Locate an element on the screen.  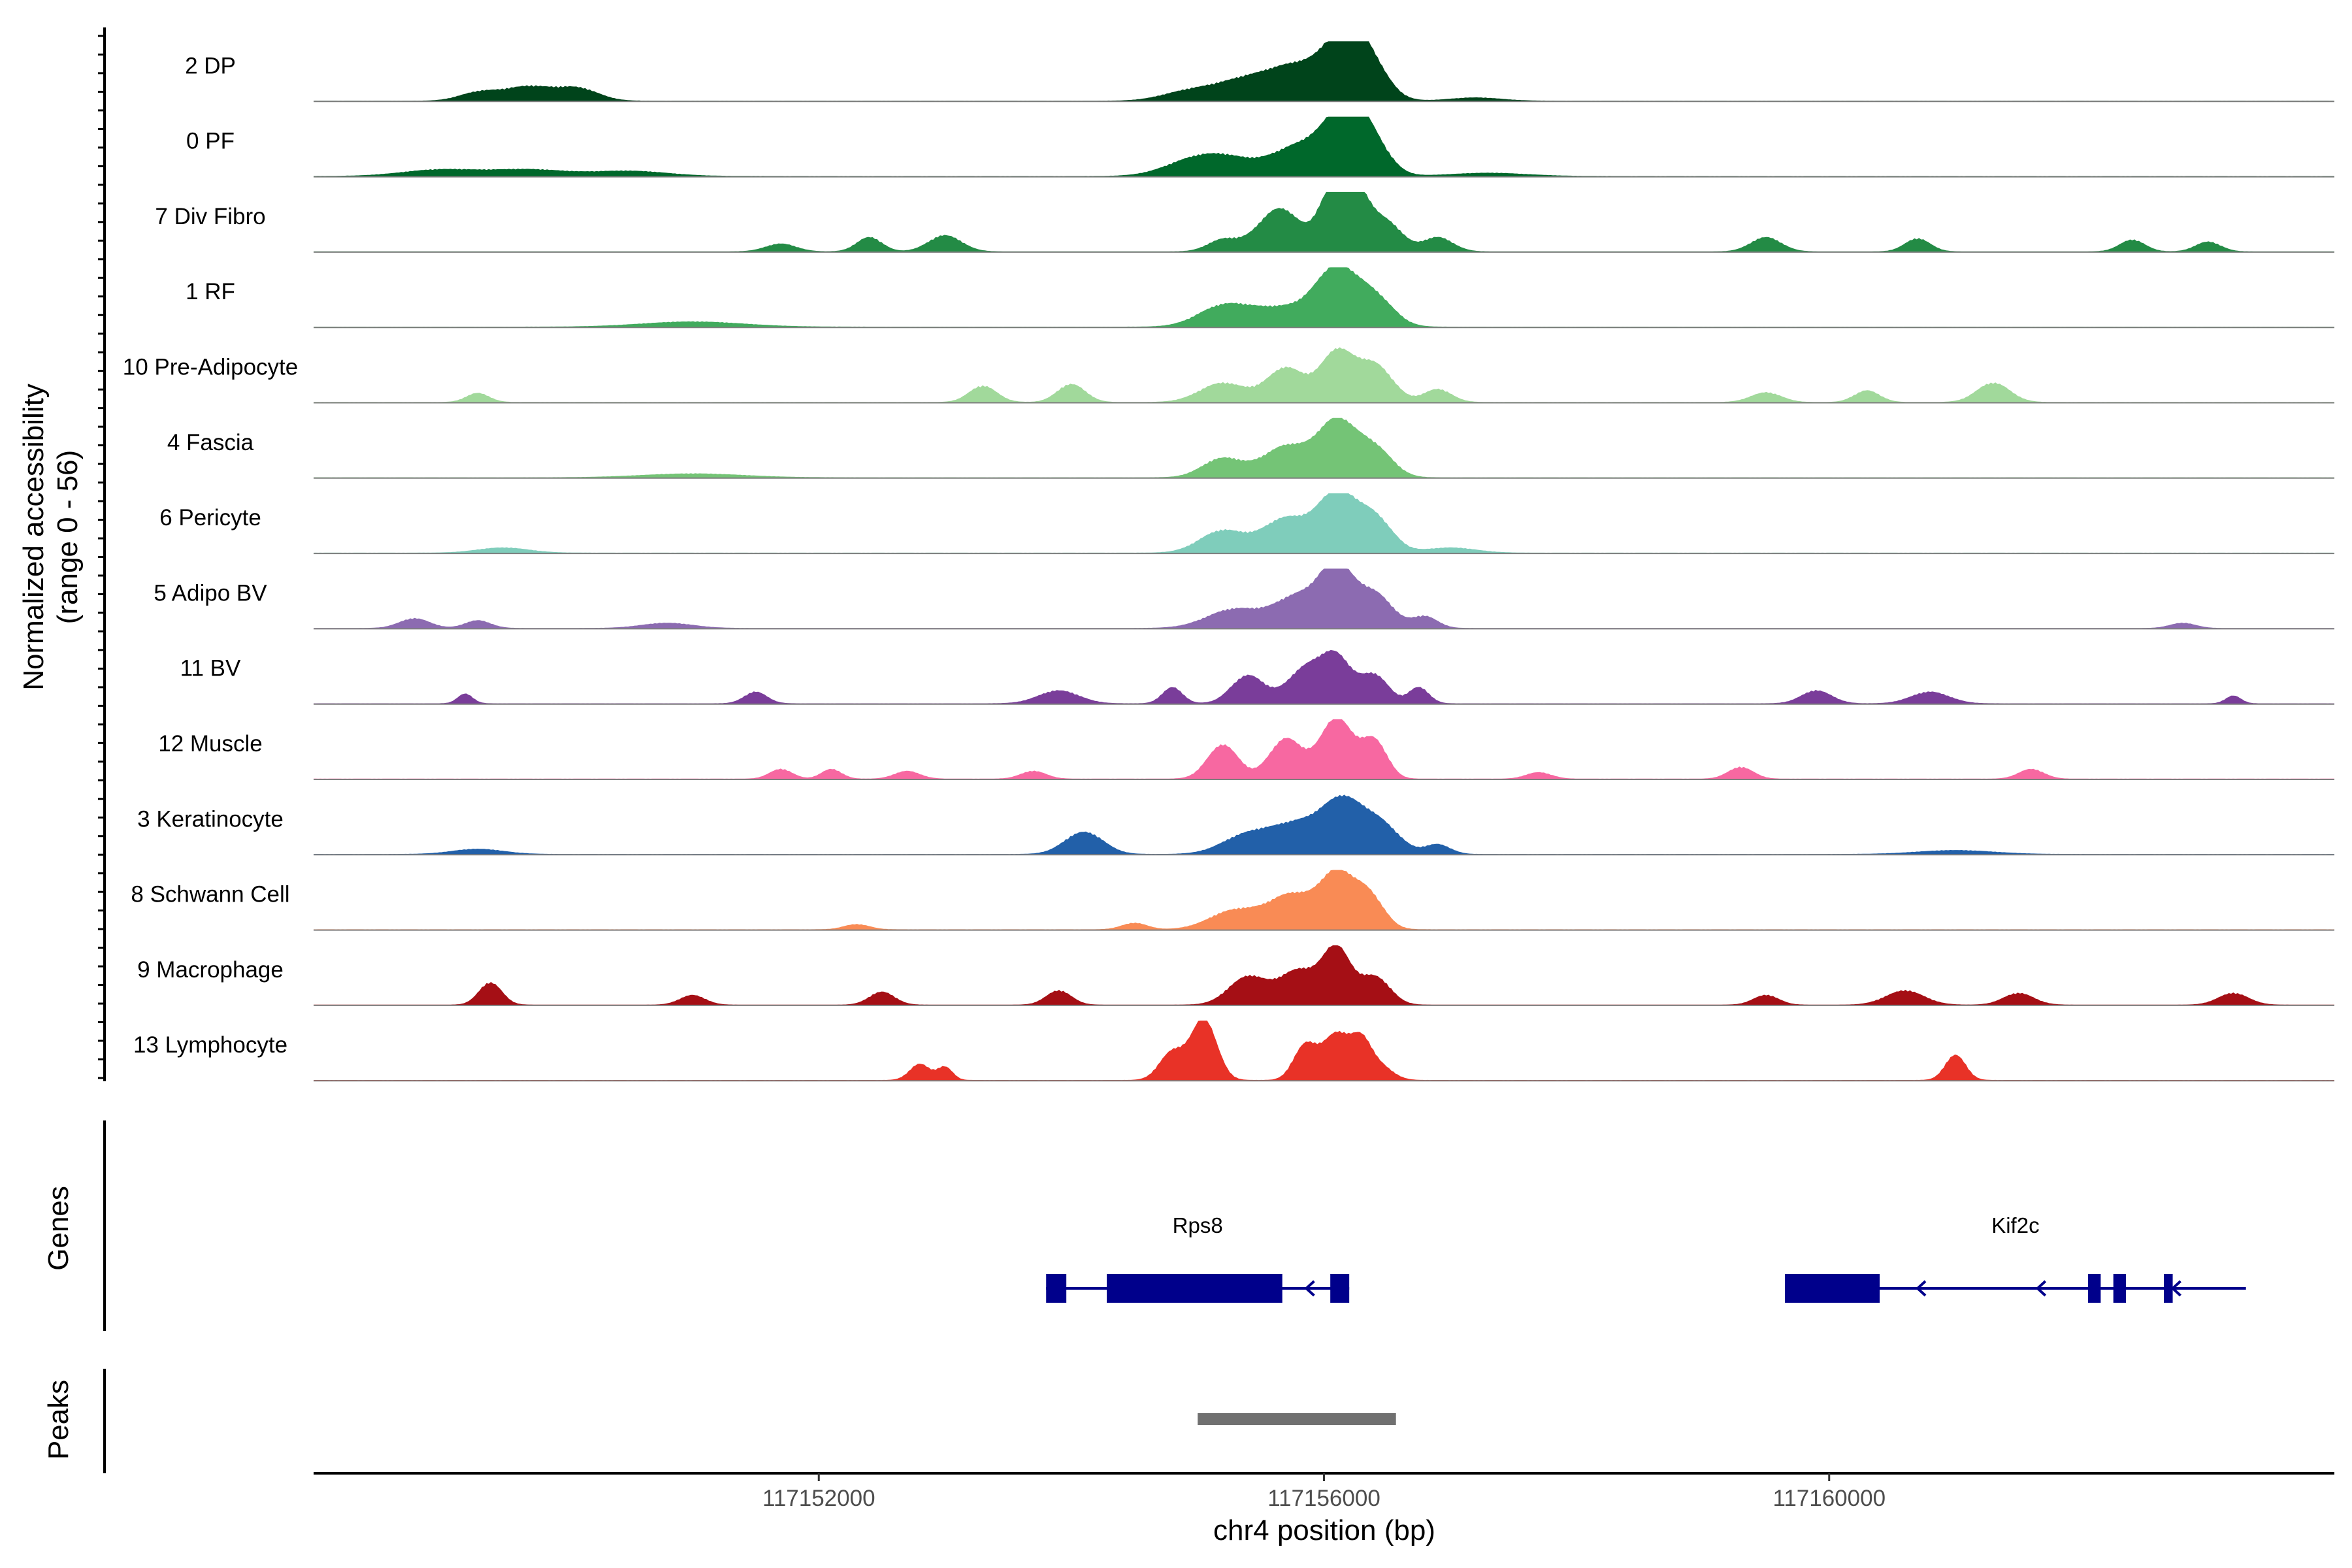
track-label: 2 DP is located at coordinates (210, 65).